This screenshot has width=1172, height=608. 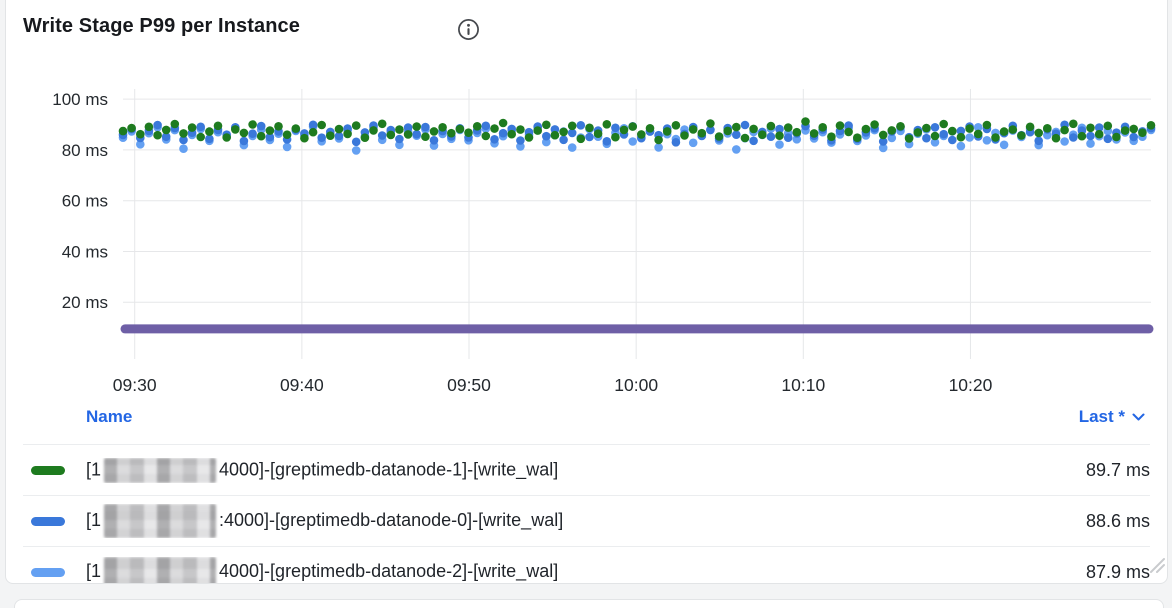 I want to click on series-last-value: 89.7 ms, so click(x=1117, y=469).